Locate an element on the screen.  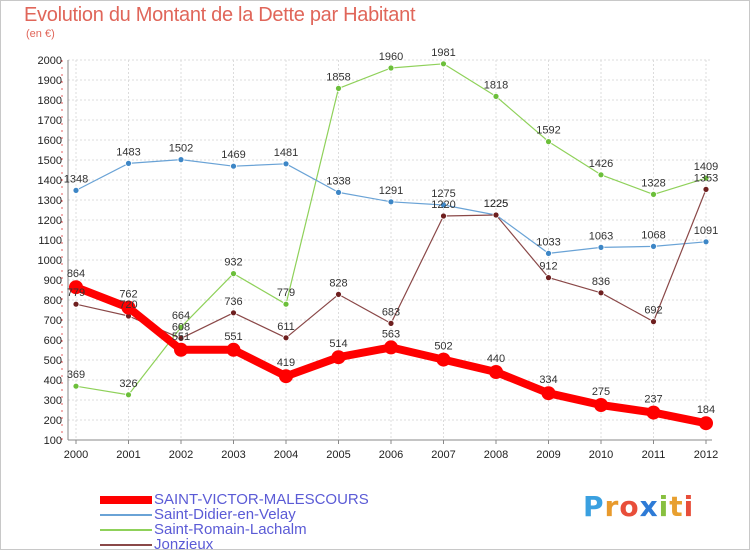
data-label-jonzieux: 912 is located at coordinates (548, 267).